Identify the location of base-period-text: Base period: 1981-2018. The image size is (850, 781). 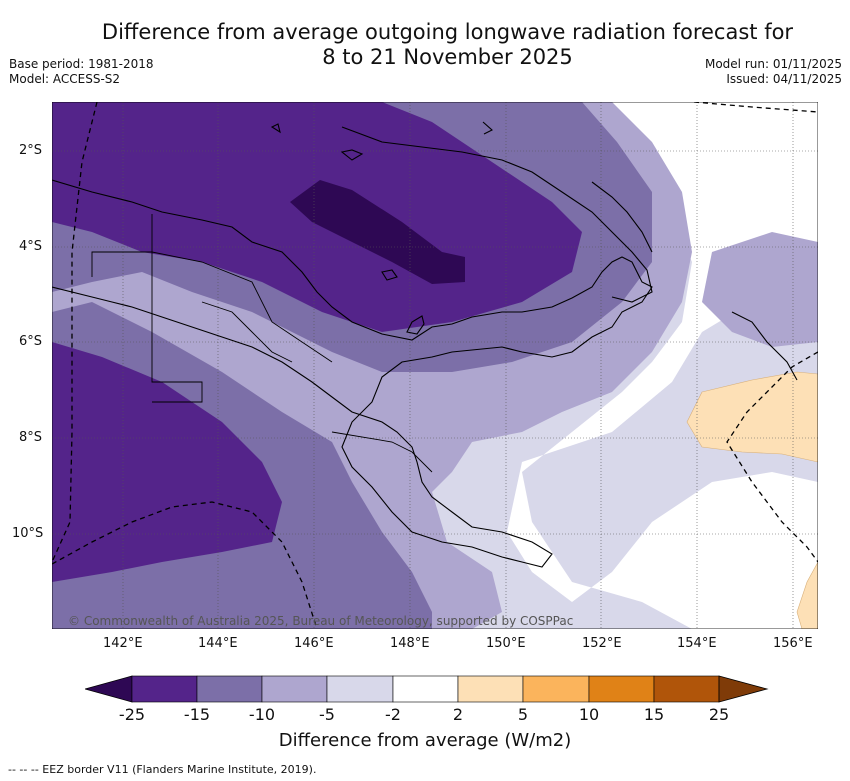
(81, 64).